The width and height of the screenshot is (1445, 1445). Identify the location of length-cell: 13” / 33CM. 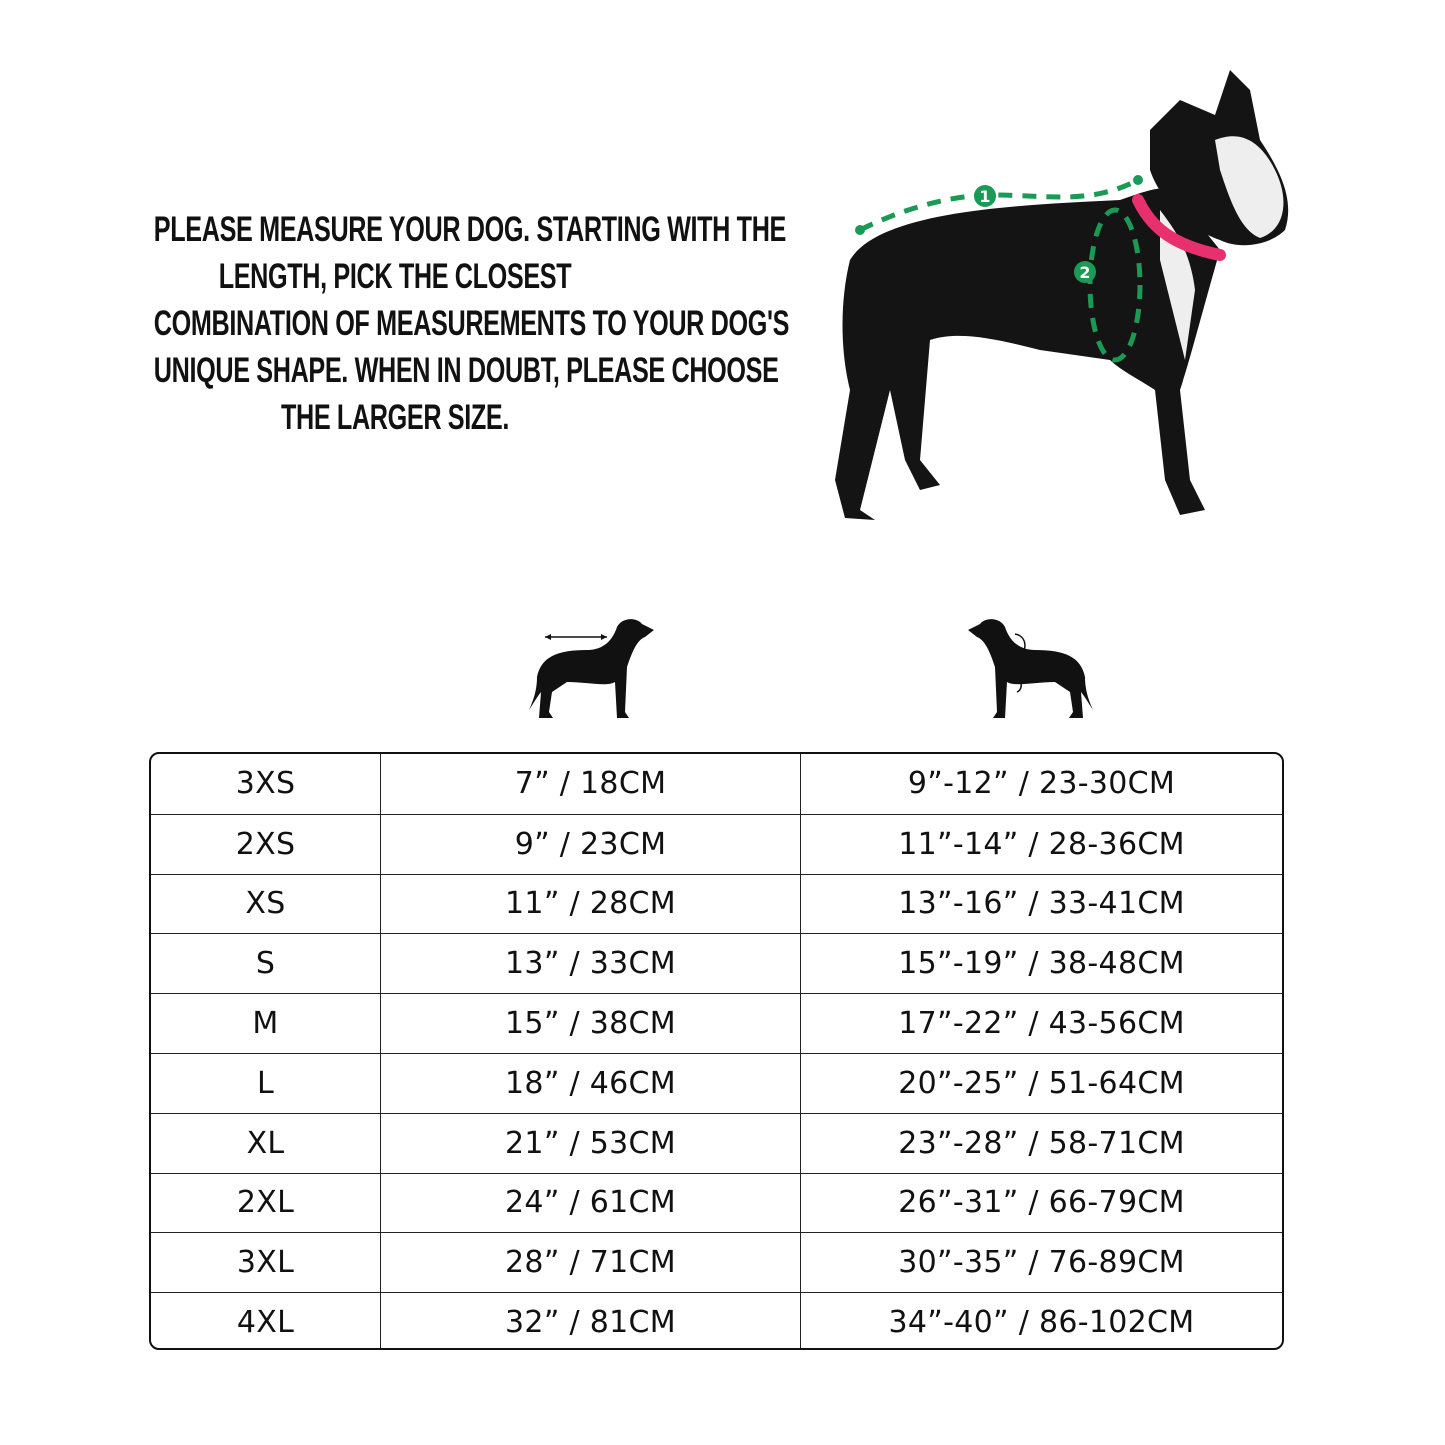
(590, 964).